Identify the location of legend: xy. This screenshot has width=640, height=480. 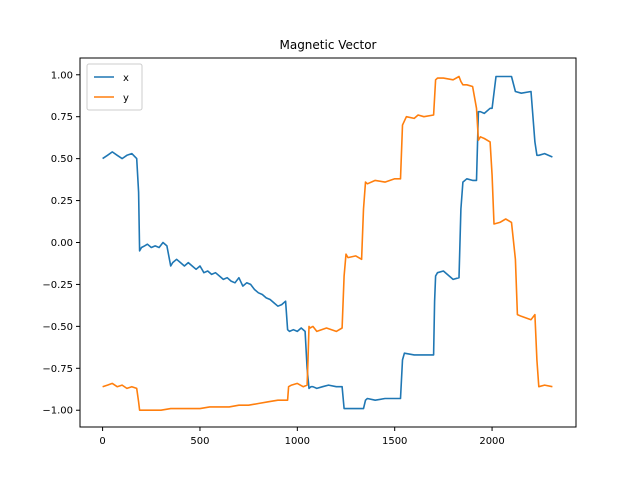
(114, 87).